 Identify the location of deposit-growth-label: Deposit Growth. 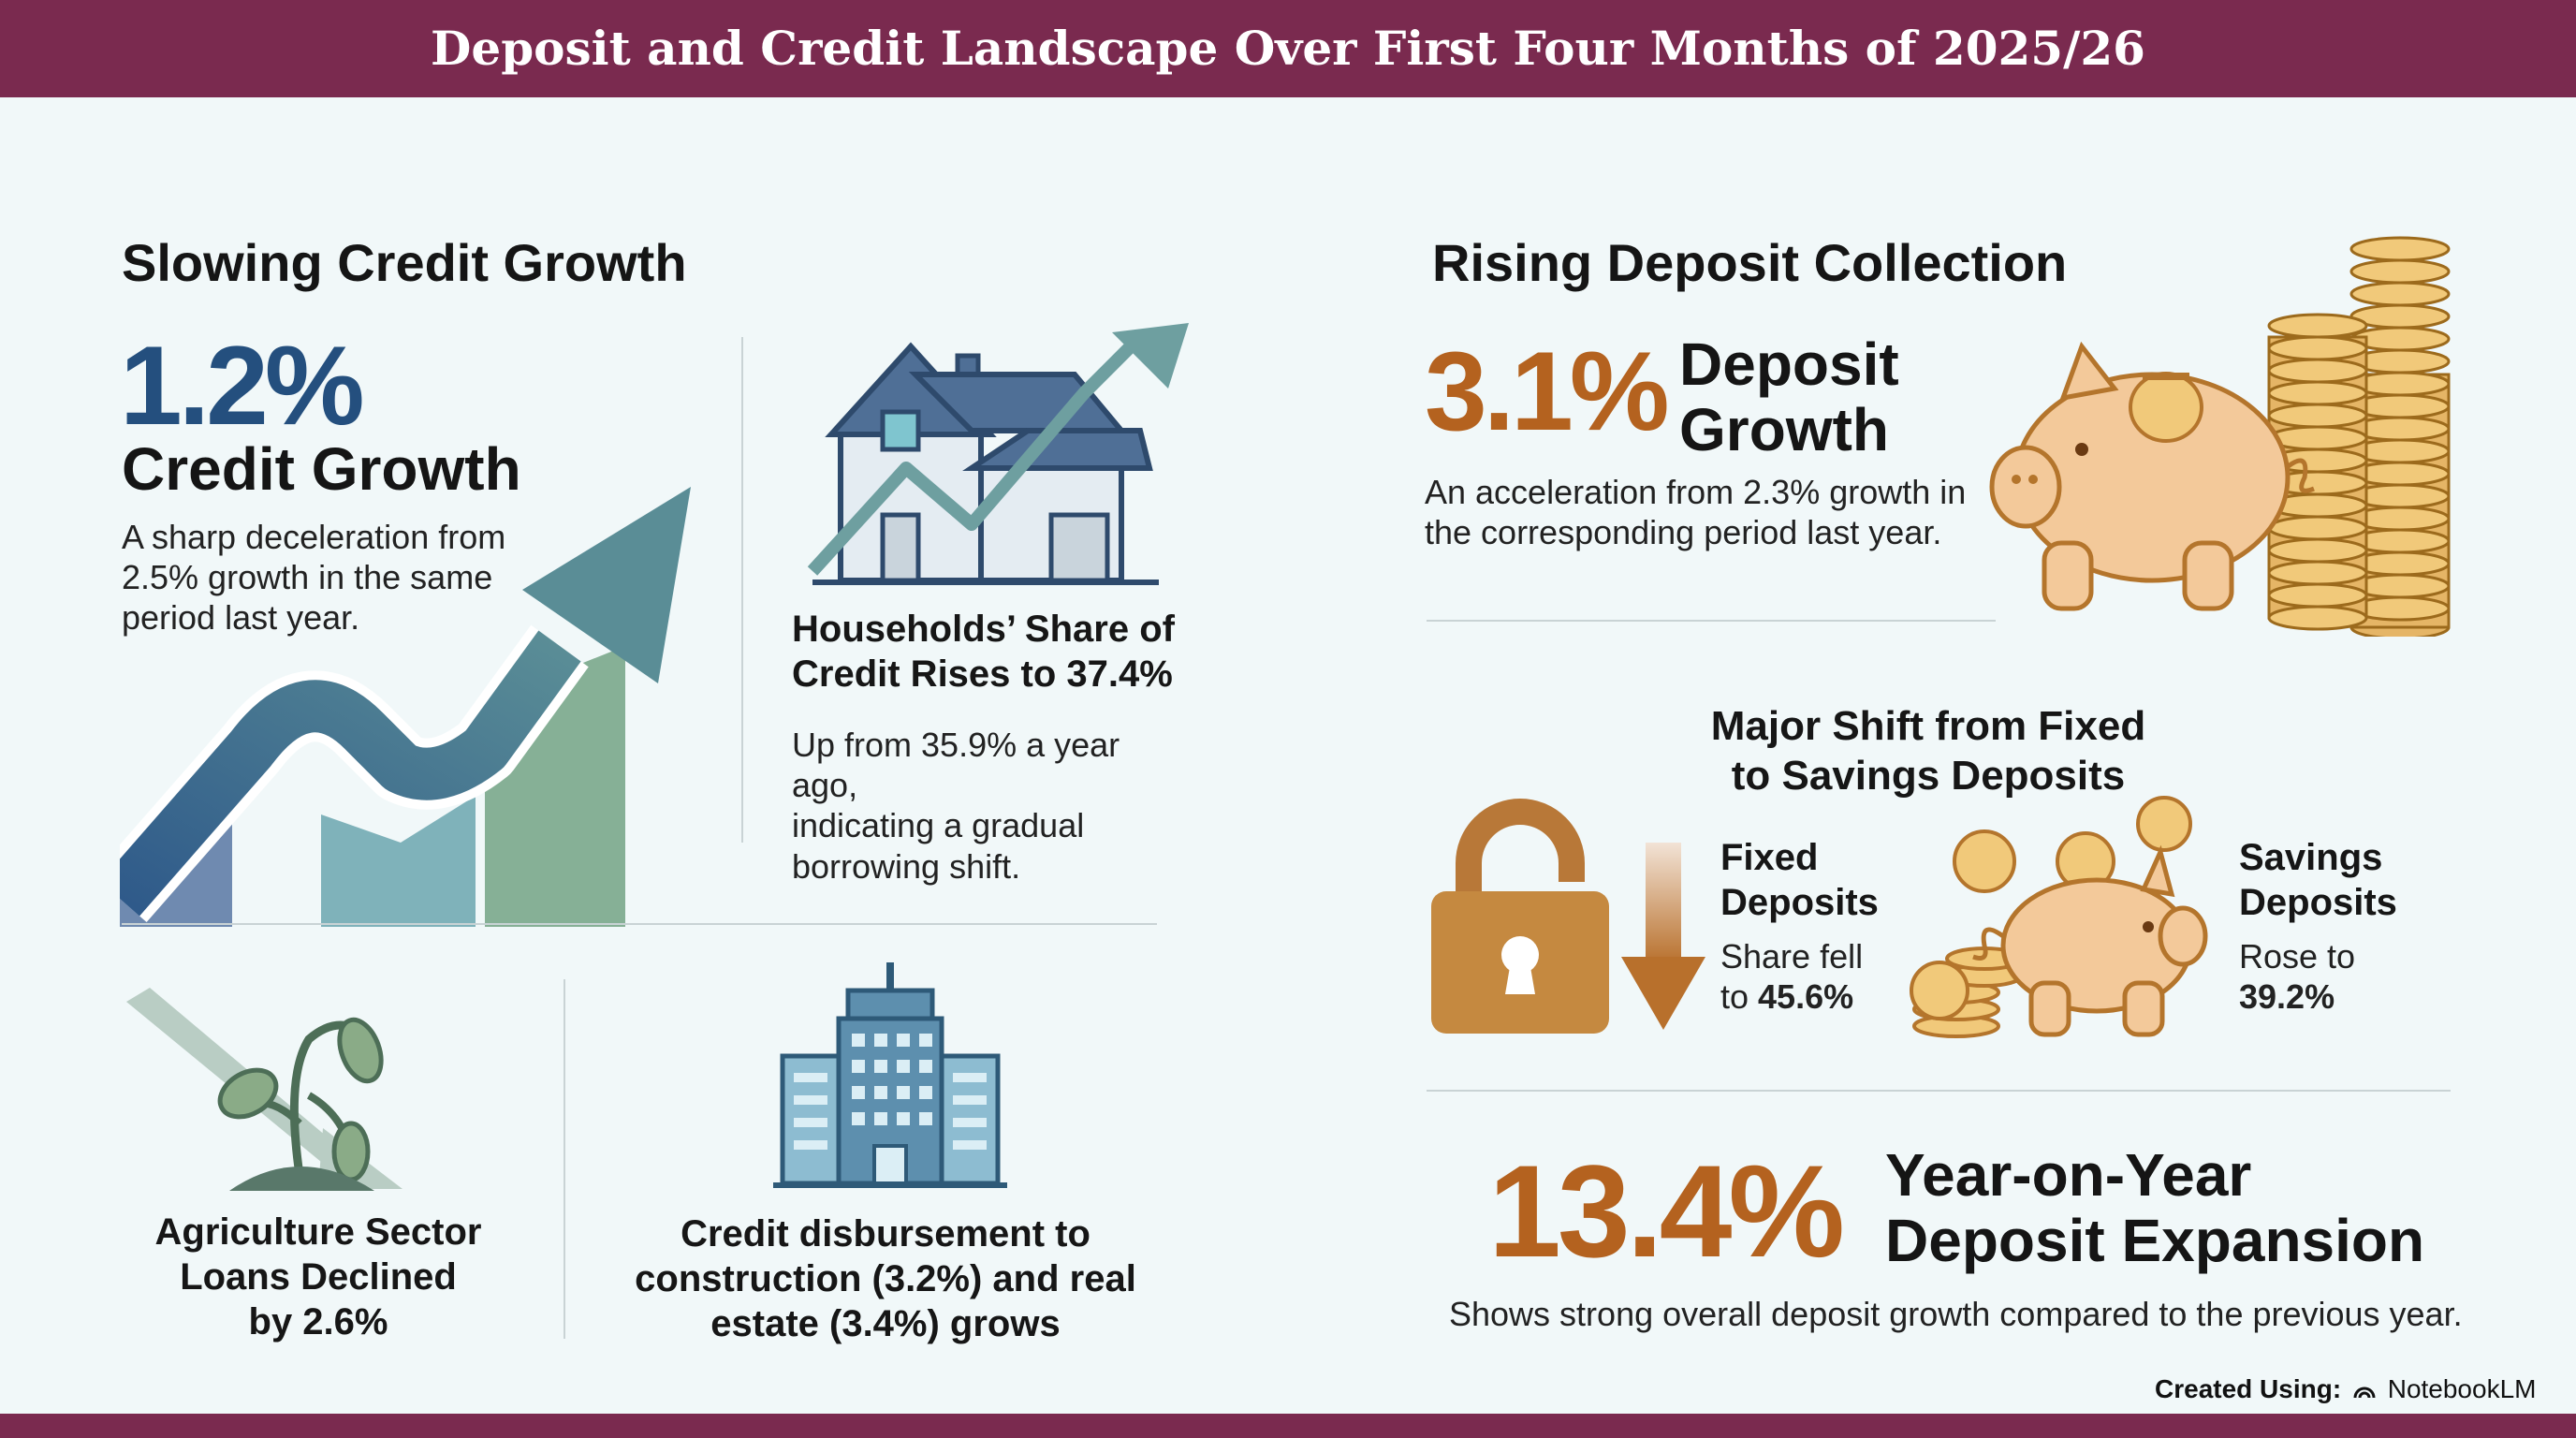
(1789, 397).